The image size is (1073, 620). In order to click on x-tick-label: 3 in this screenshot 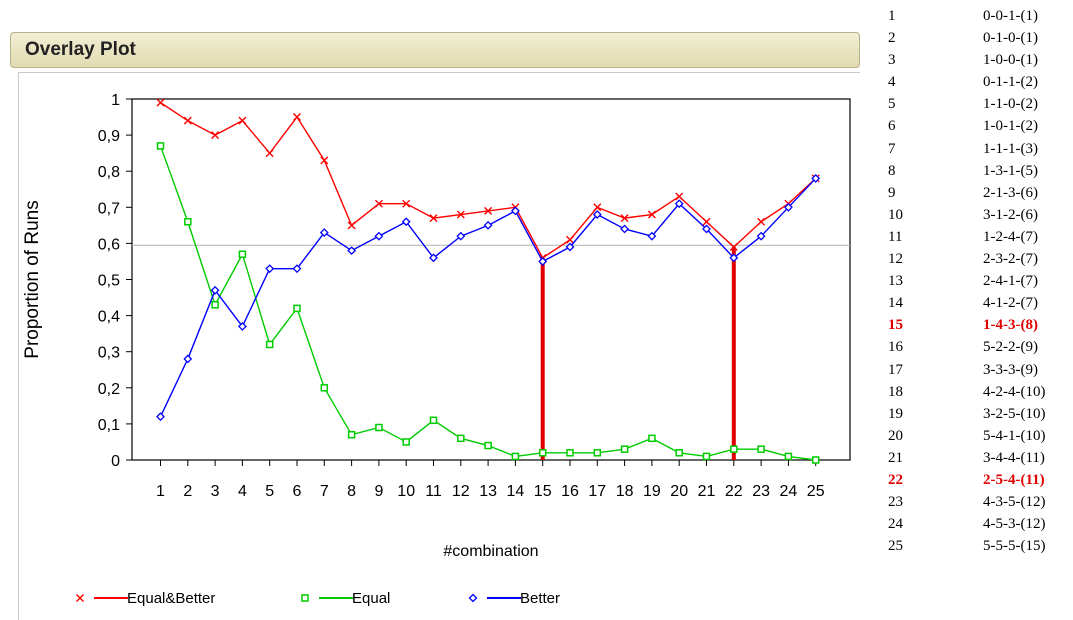, I will do `click(215, 491)`.